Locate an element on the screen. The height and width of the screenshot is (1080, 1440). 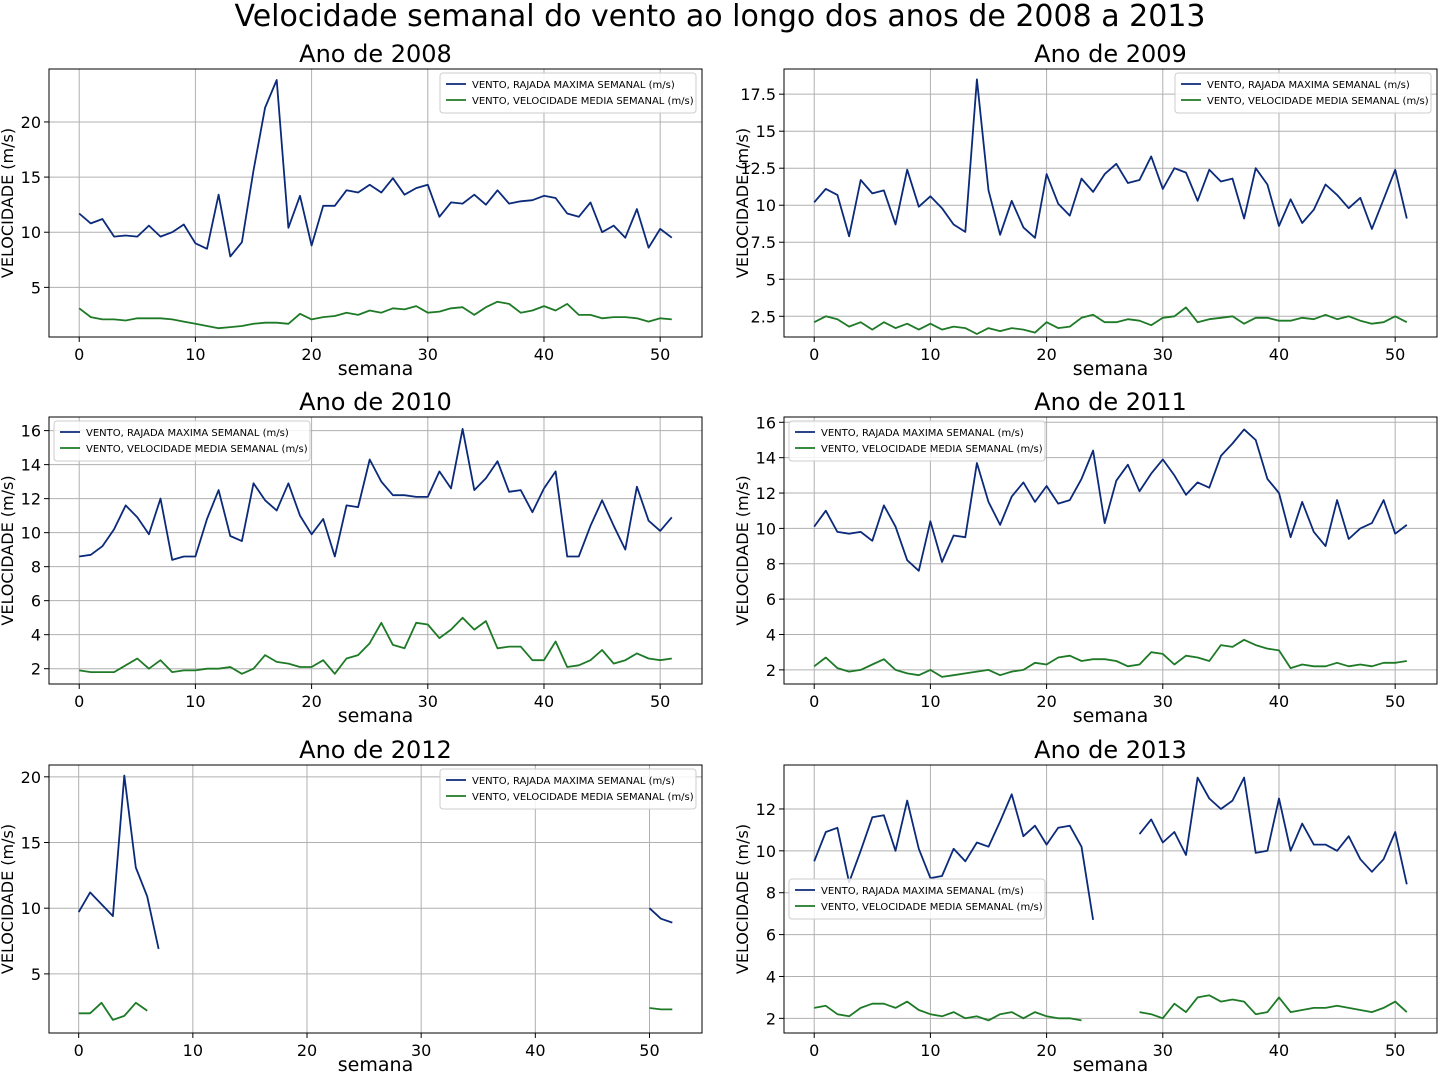
chart-title: Ano de 2012 is located at coordinates (375, 750).